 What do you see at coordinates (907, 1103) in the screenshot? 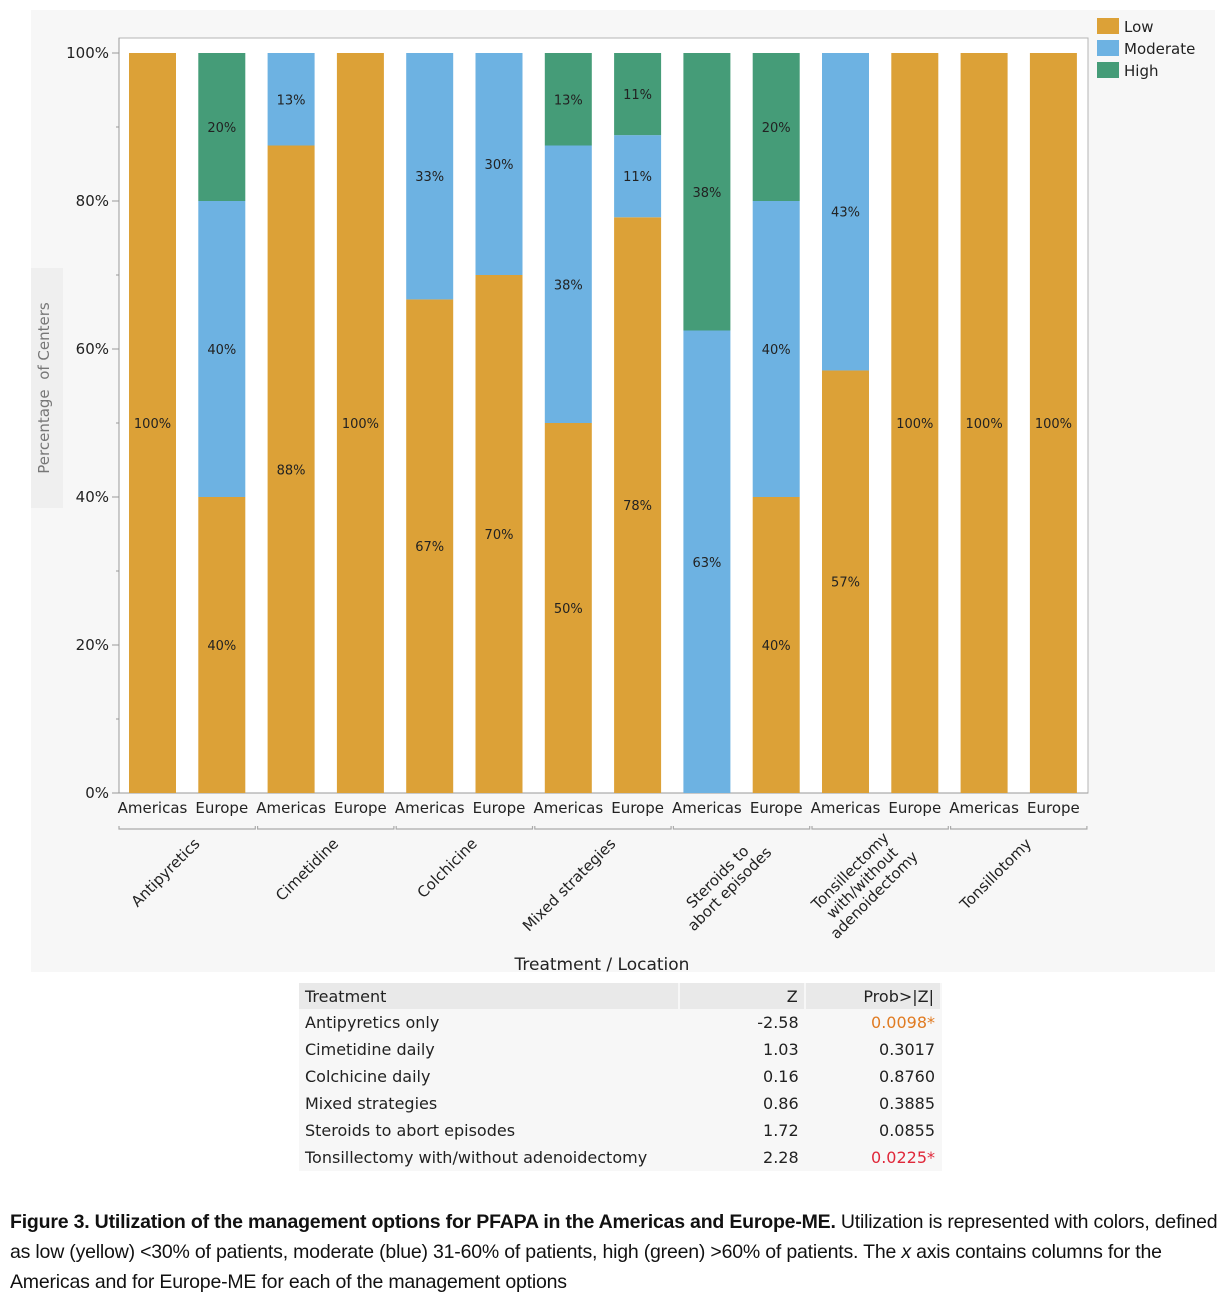
I see `prob-cell: 0.3885` at bounding box center [907, 1103].